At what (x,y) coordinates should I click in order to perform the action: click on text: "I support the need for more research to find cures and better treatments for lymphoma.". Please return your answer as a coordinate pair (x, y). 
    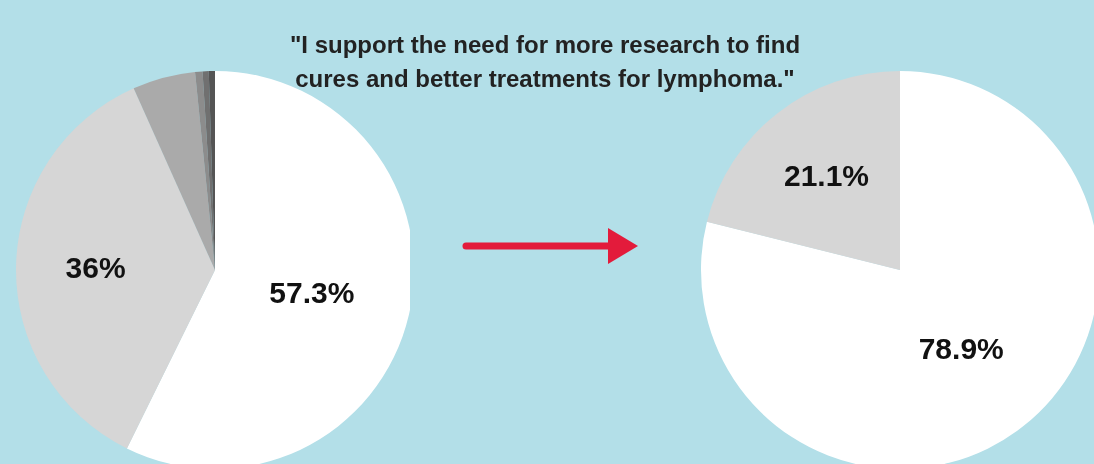
    Looking at the image, I should click on (545, 62).